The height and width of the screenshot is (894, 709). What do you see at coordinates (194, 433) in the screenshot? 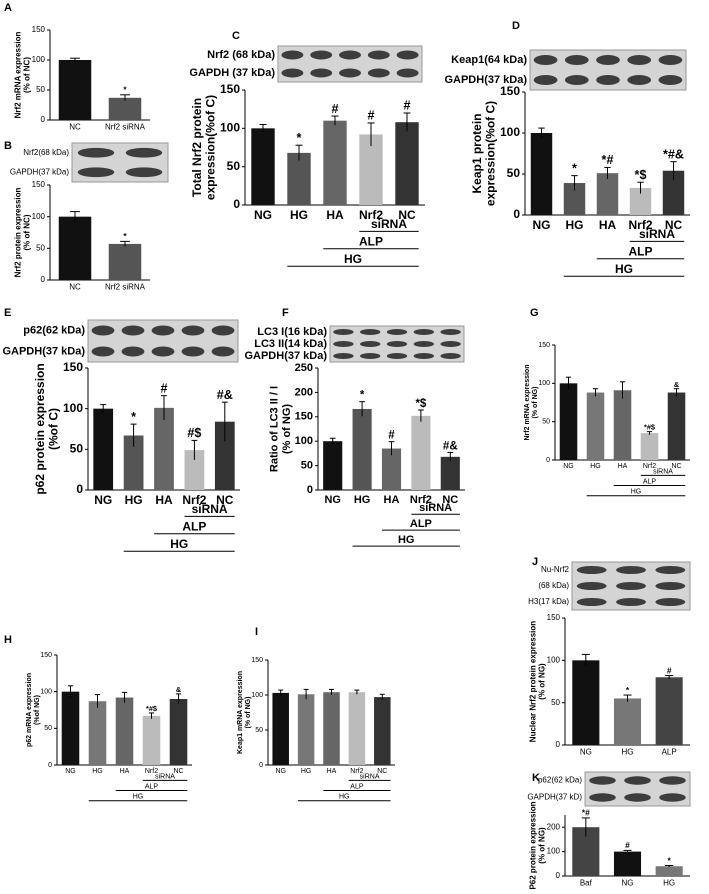
I see `significance-label: #$` at bounding box center [194, 433].